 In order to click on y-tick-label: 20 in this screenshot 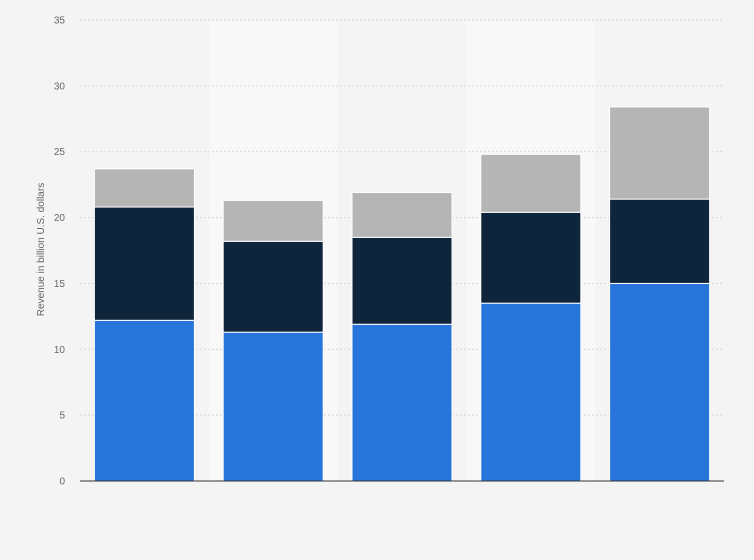, I will do `click(60, 218)`.